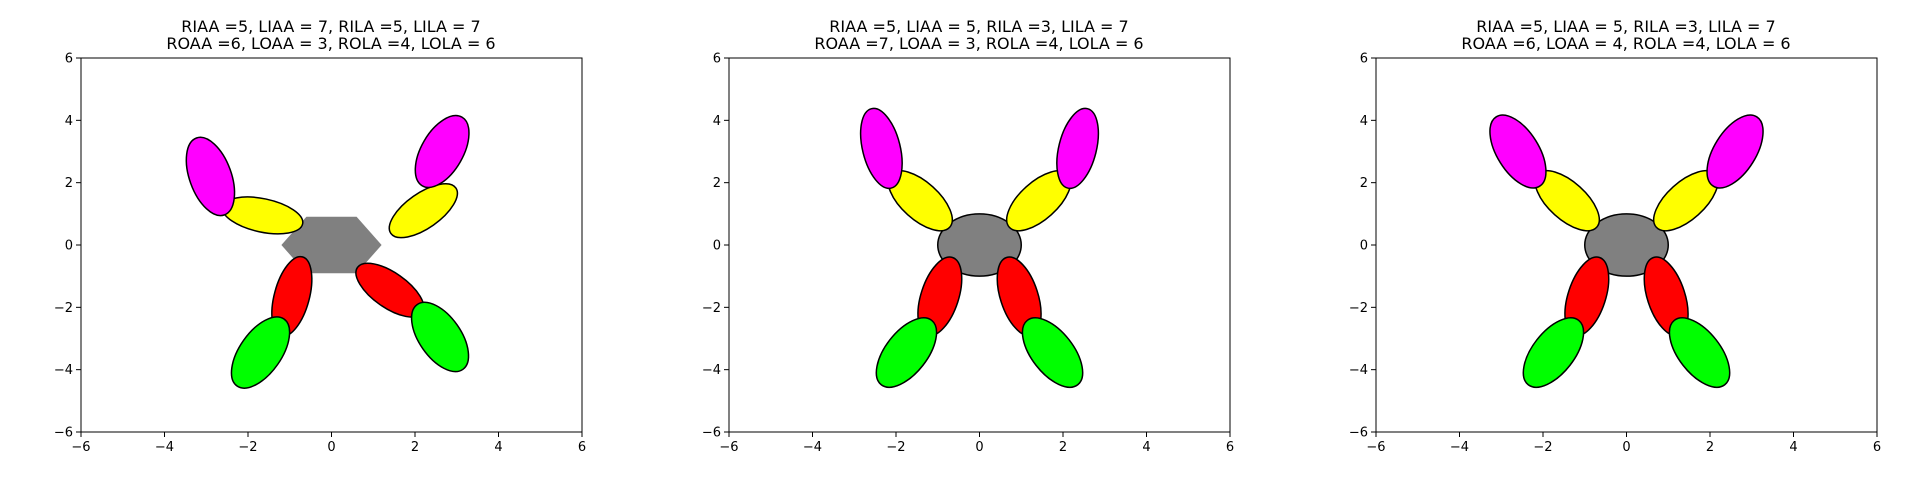  Describe the element at coordinates (978, 43) in the screenshot. I see `panel-title-line2: ROAA =7, LOAA = 3, ROLA =4, LOLA = 6` at that location.